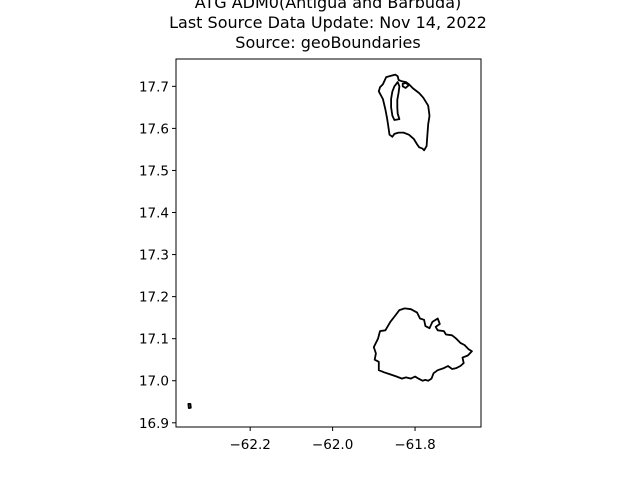 The height and width of the screenshot is (480, 640). What do you see at coordinates (328, 42) in the screenshot?
I see `title-line-source: Source: geoBoundaries` at bounding box center [328, 42].